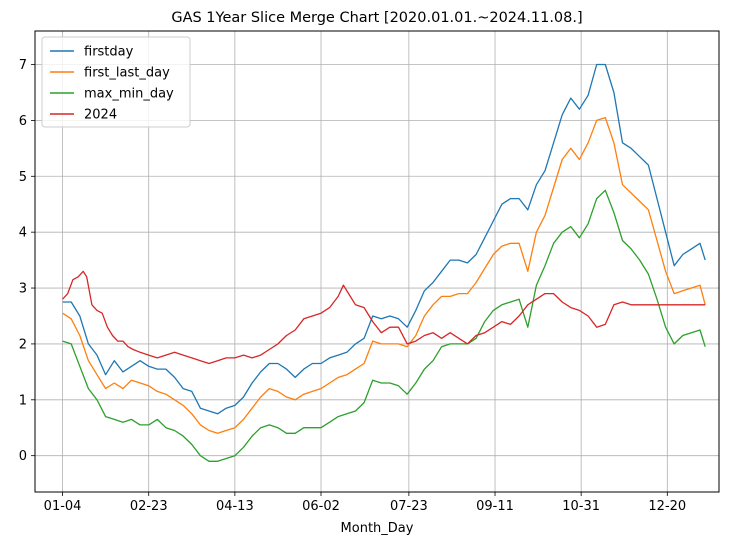 The width and height of the screenshot is (736, 545). Describe the element at coordinates (377, 528) in the screenshot. I see `x-axis-label: Month_Day` at that location.